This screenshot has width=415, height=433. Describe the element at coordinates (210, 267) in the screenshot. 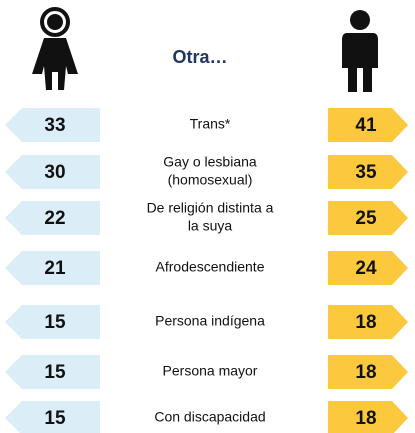

I see `row-label: Afrodescendiente` at that location.